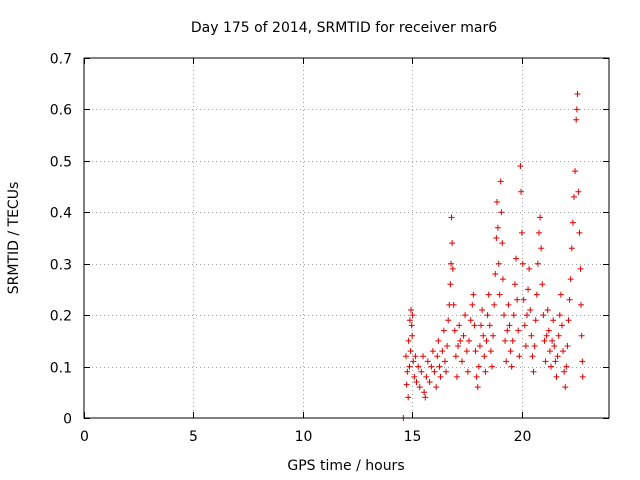 The width and height of the screenshot is (640, 480). I want to click on y-axis-label: SRMTID / TECUs, so click(14, 238).